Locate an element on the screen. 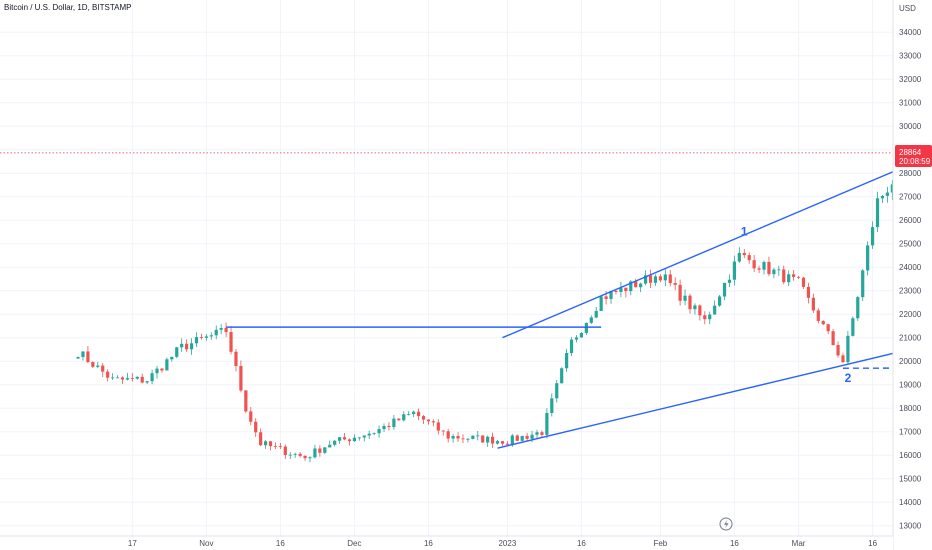 This screenshot has width=932, height=550. price-tick-label: 27000 is located at coordinates (910, 197).